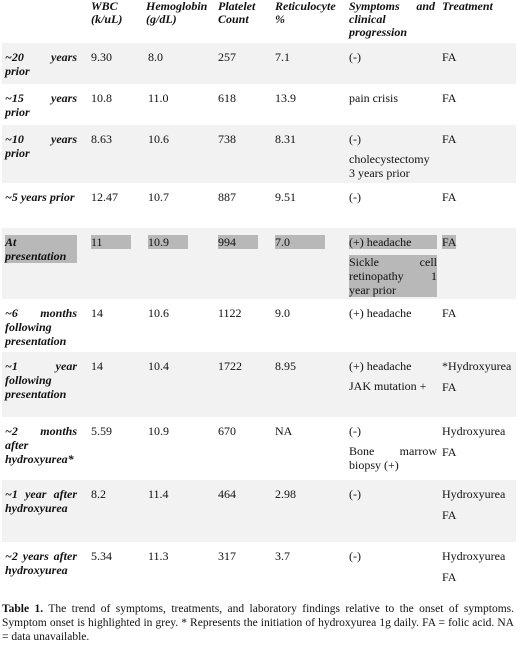 Image resolution: width=520 pixels, height=662 pixels. What do you see at coordinates (230, 313) in the screenshot?
I see `platelet-cell: 1122` at bounding box center [230, 313].